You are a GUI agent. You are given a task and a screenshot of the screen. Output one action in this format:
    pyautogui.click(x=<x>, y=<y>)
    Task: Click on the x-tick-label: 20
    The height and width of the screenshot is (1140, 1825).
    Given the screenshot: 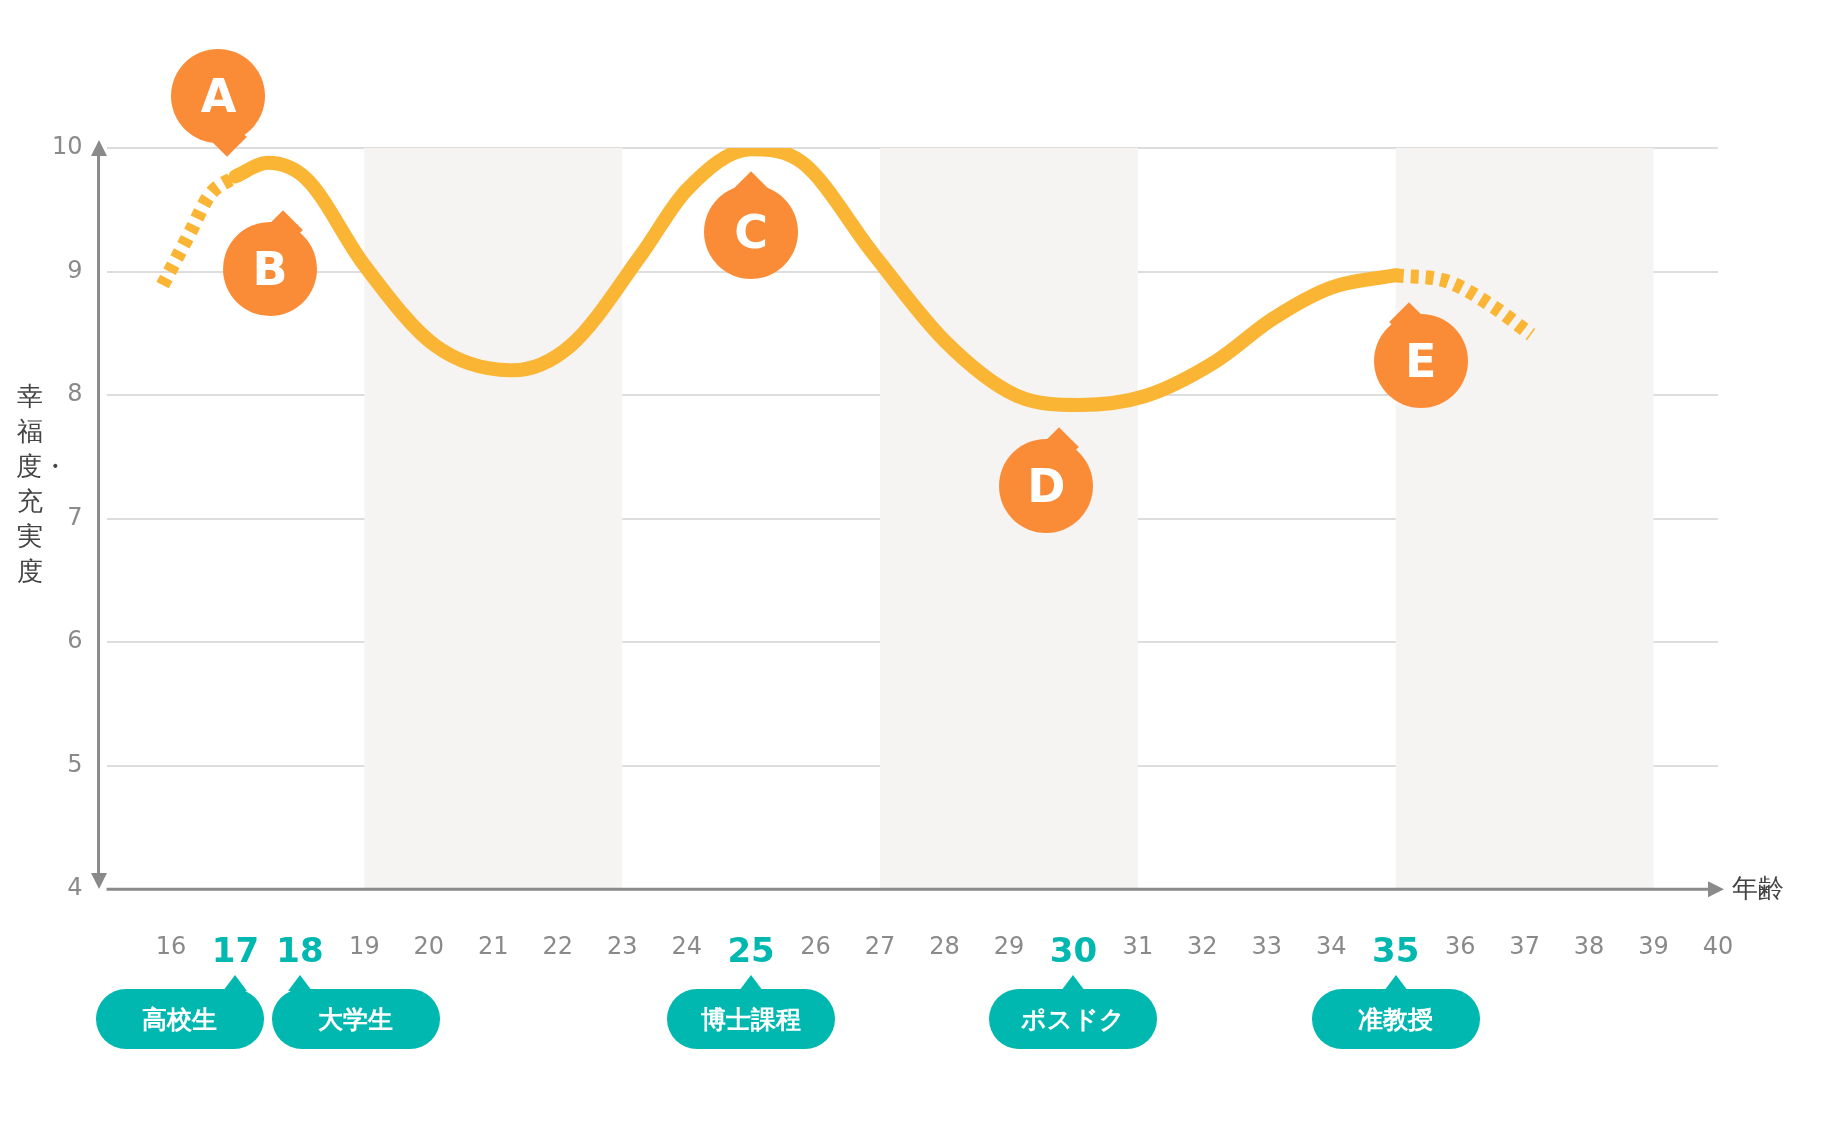 What is the action you would take?
    pyautogui.click(x=429, y=945)
    